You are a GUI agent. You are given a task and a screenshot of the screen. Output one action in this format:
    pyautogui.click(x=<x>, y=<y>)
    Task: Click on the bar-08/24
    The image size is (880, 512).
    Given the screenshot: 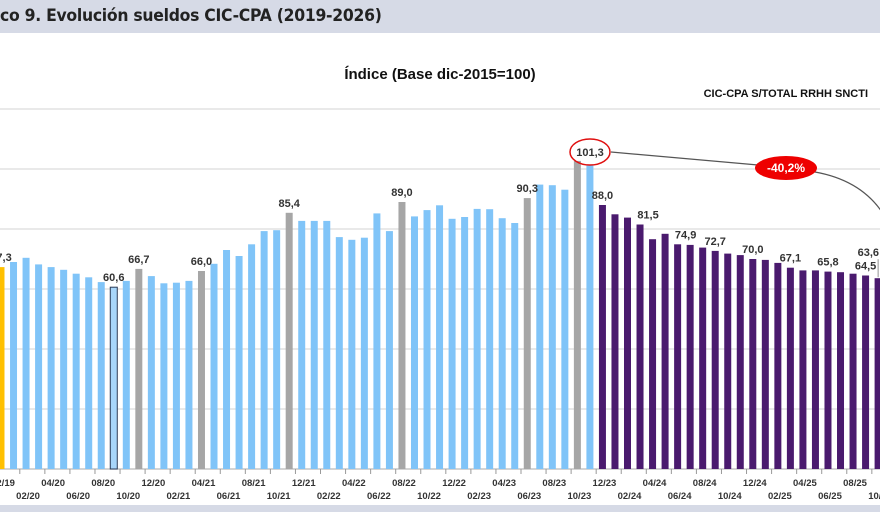 What is the action you would take?
    pyautogui.click(x=703, y=358)
    